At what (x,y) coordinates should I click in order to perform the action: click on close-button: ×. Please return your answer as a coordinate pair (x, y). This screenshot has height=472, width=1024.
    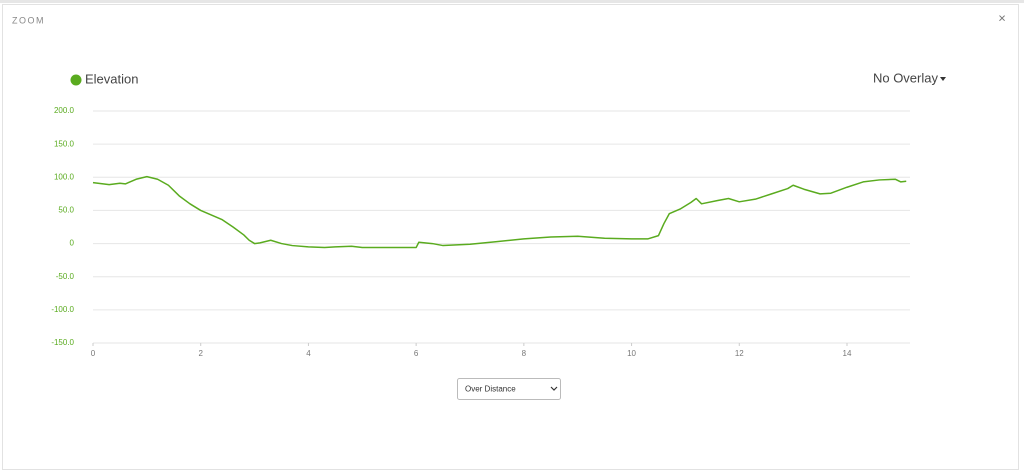
    Looking at the image, I should click on (1002, 17).